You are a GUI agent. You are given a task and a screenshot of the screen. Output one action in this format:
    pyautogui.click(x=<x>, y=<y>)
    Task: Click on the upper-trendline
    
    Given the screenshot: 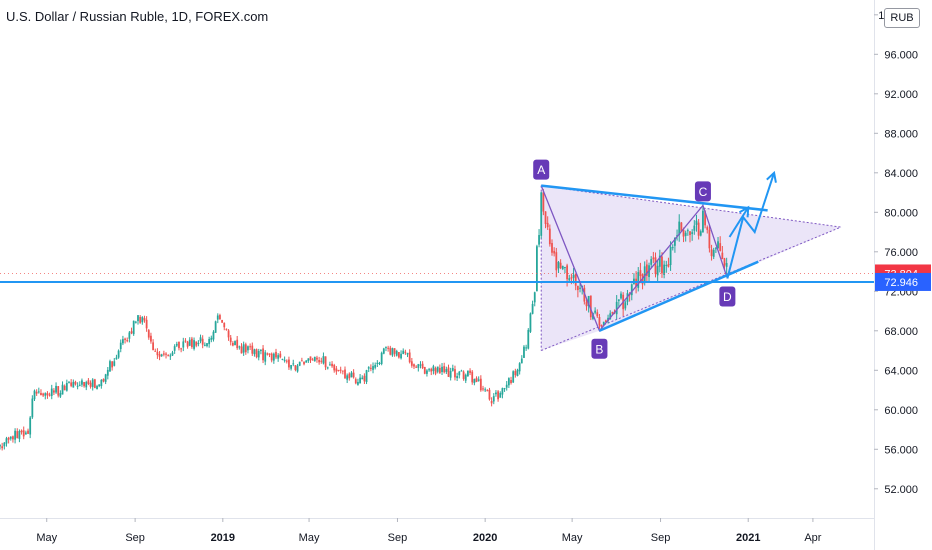 What is the action you would take?
    pyautogui.click(x=654, y=198)
    